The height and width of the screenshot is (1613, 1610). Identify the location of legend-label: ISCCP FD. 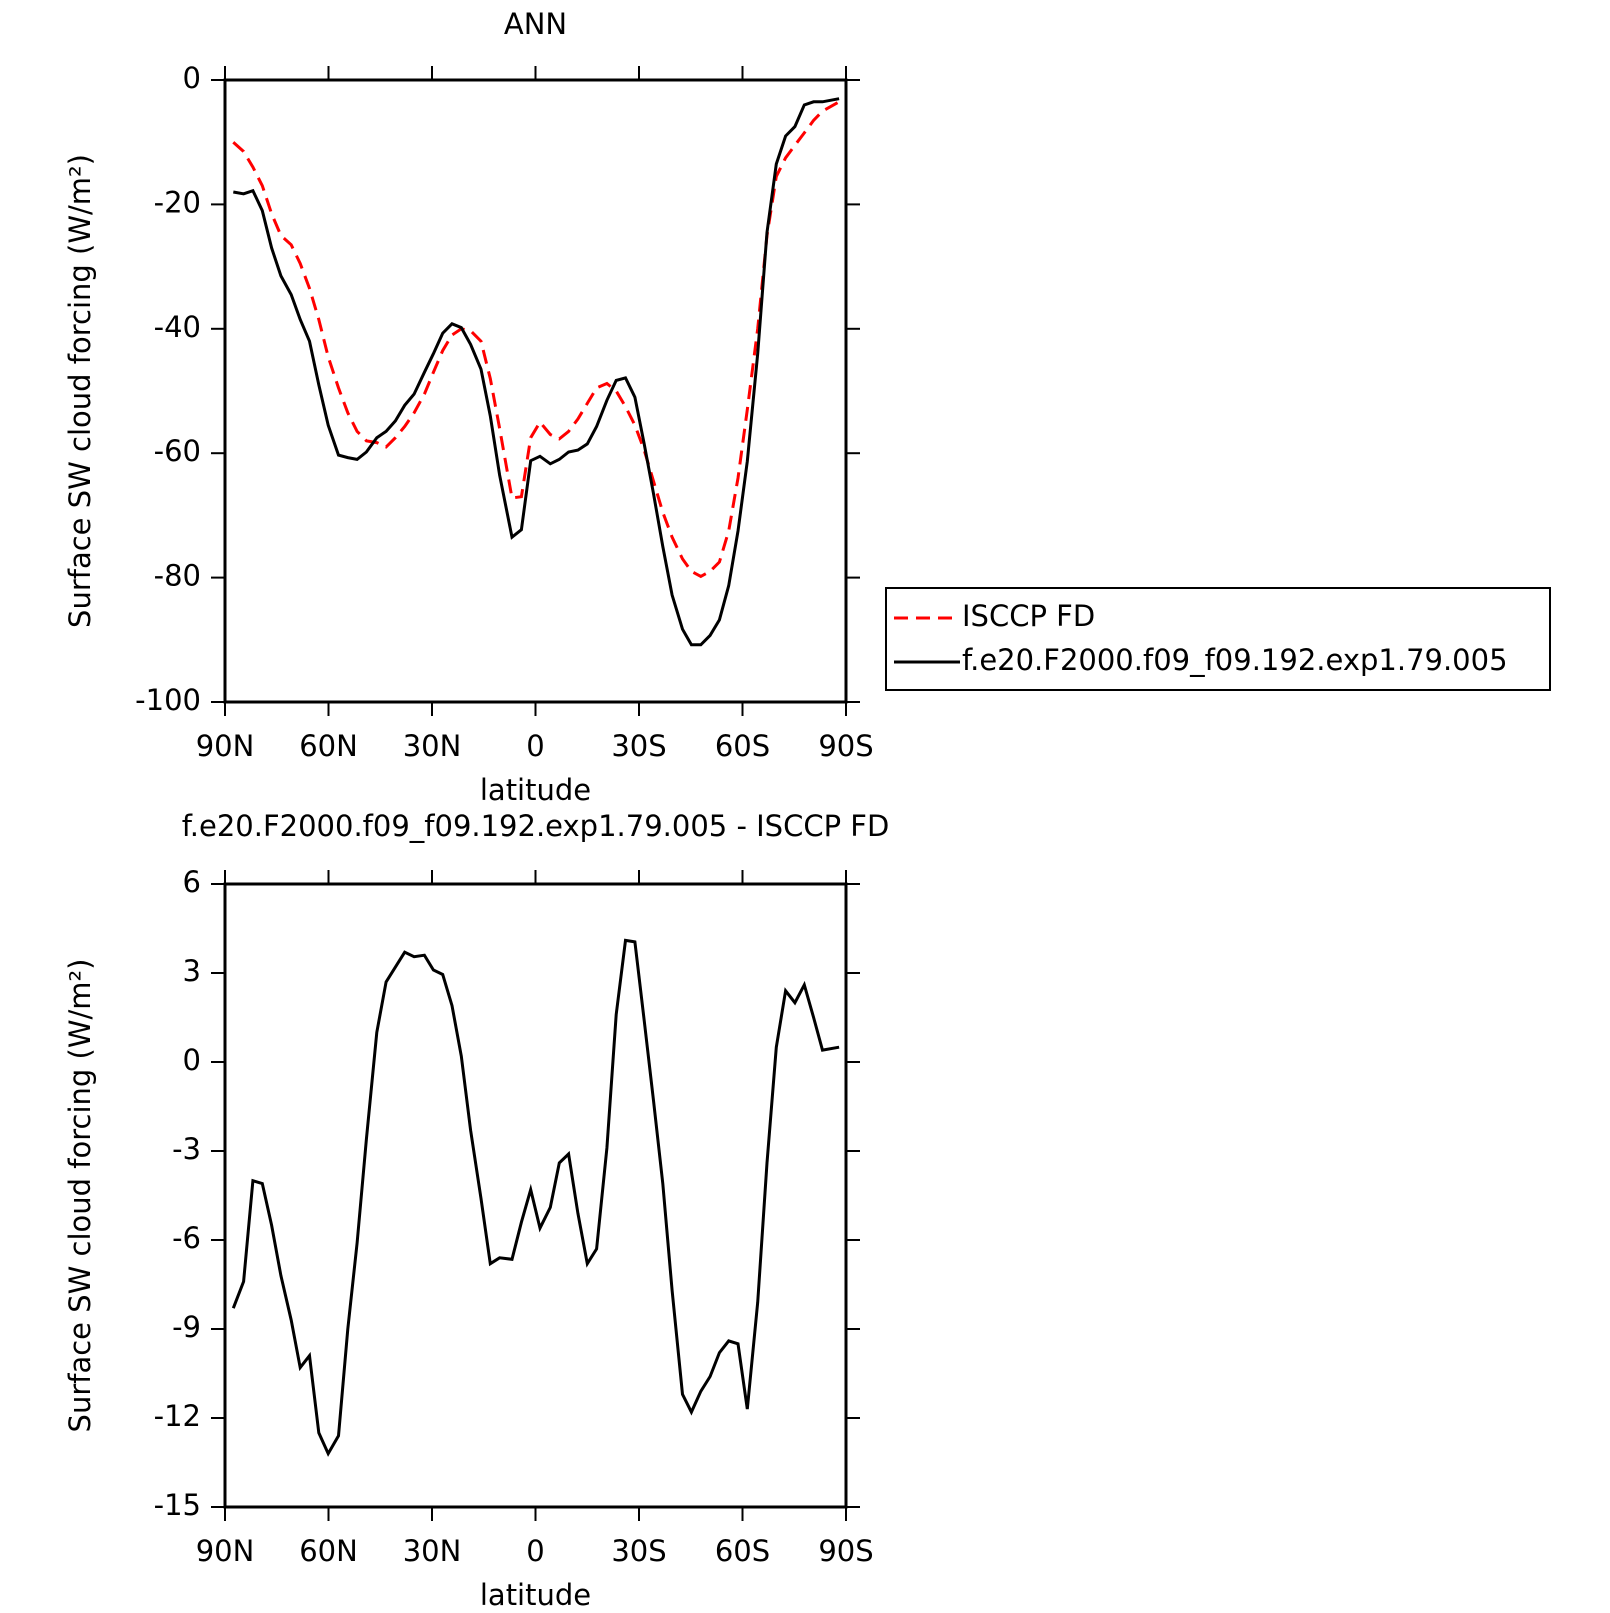
(1028, 616).